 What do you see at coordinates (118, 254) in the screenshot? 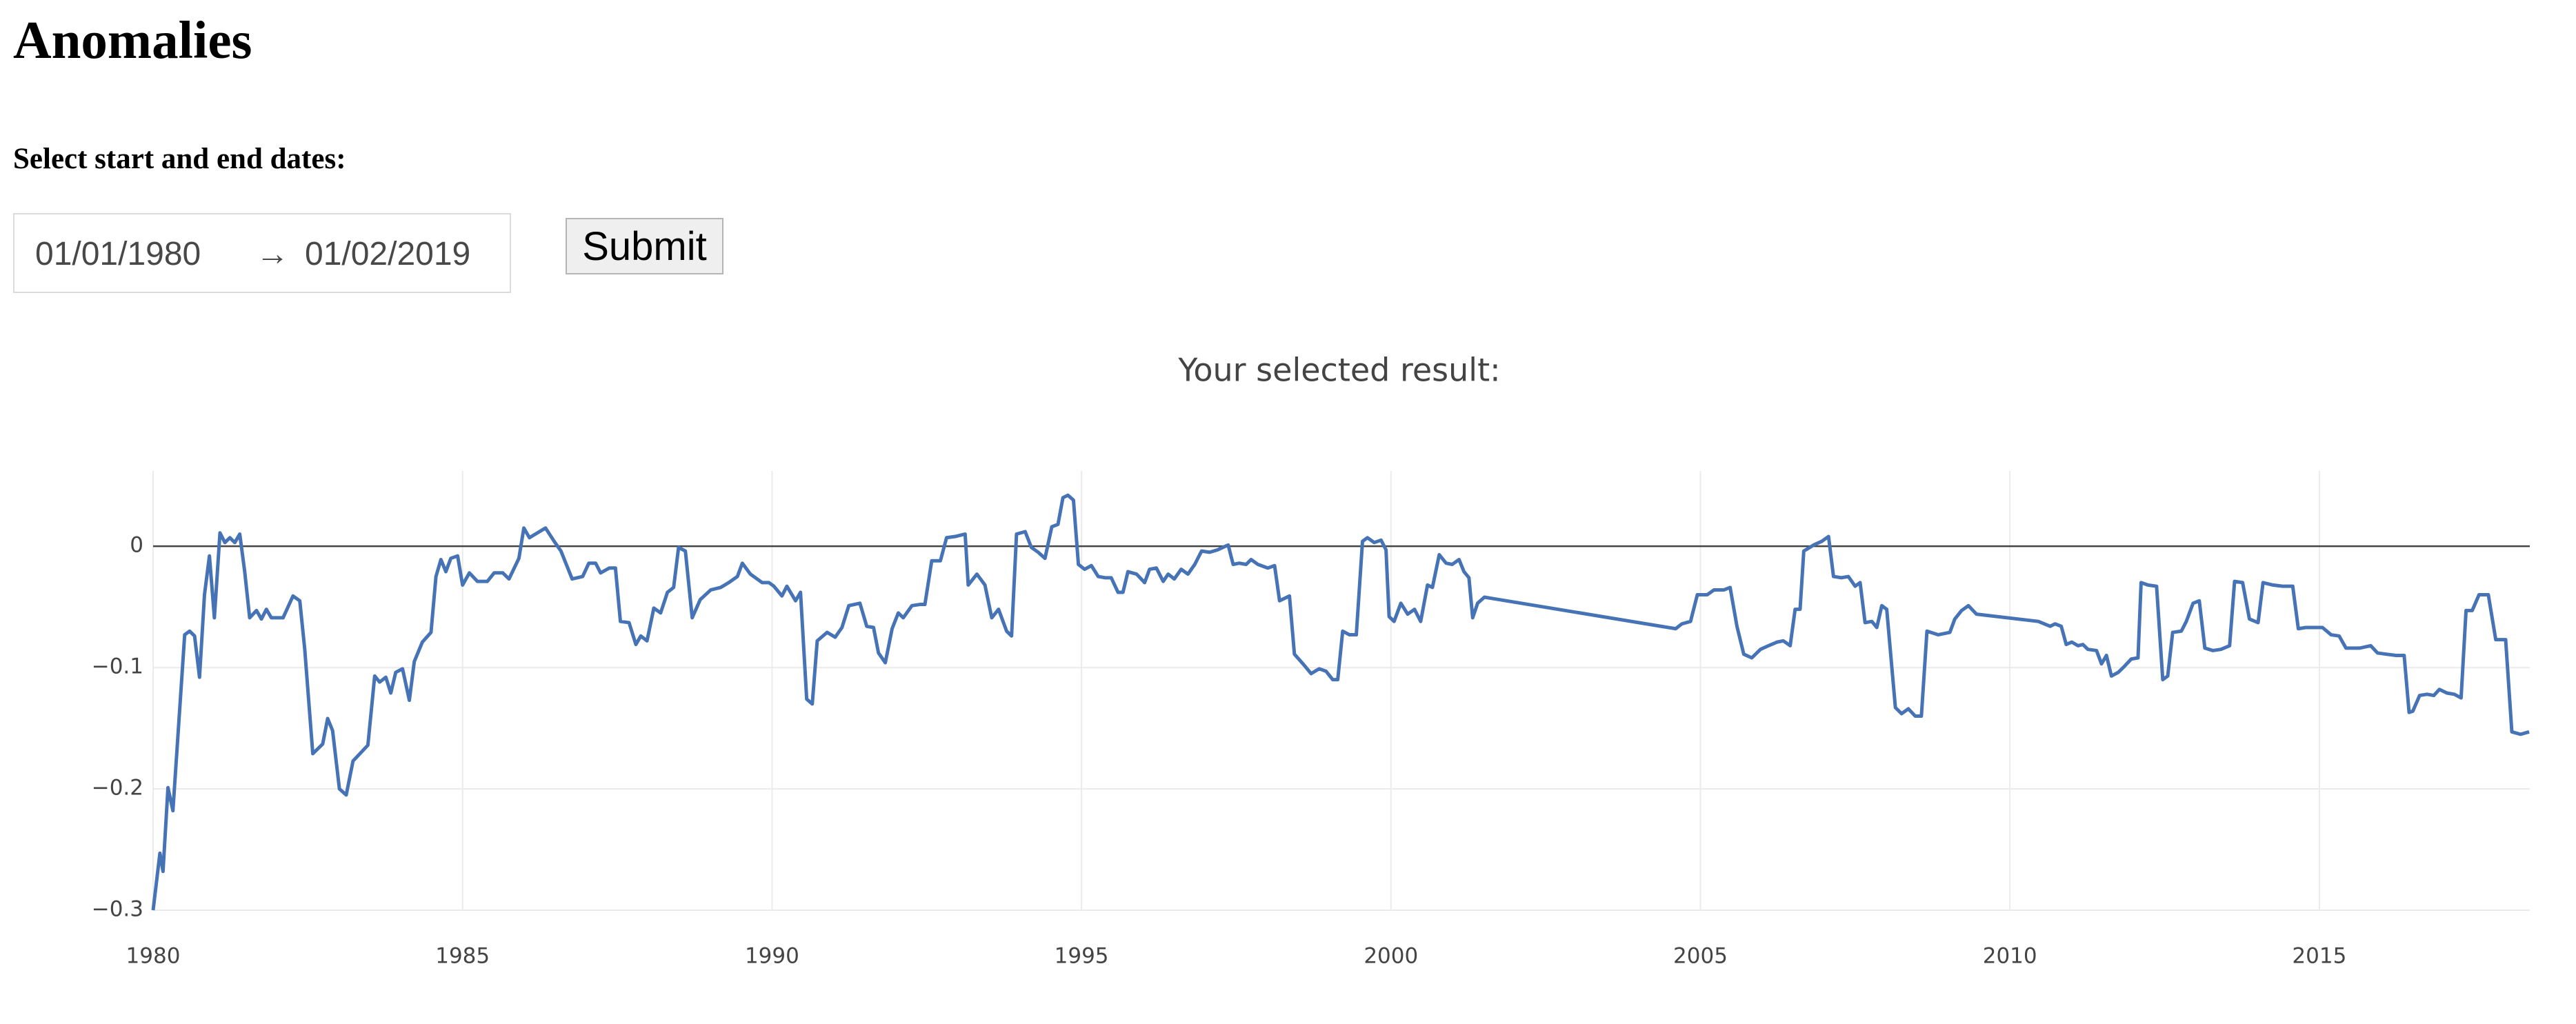
I see `start-date: 01/01/1980` at bounding box center [118, 254].